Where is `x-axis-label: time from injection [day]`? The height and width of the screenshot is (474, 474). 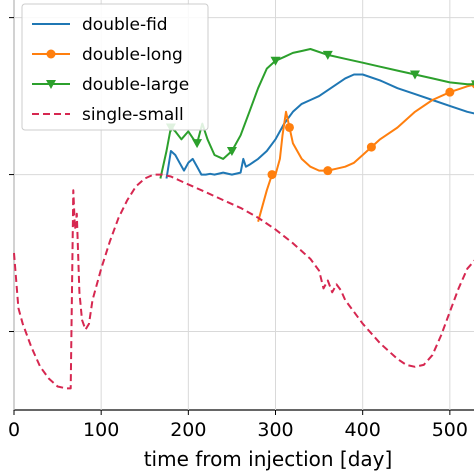
x-axis-label: time from injection [day] is located at coordinates (268, 459).